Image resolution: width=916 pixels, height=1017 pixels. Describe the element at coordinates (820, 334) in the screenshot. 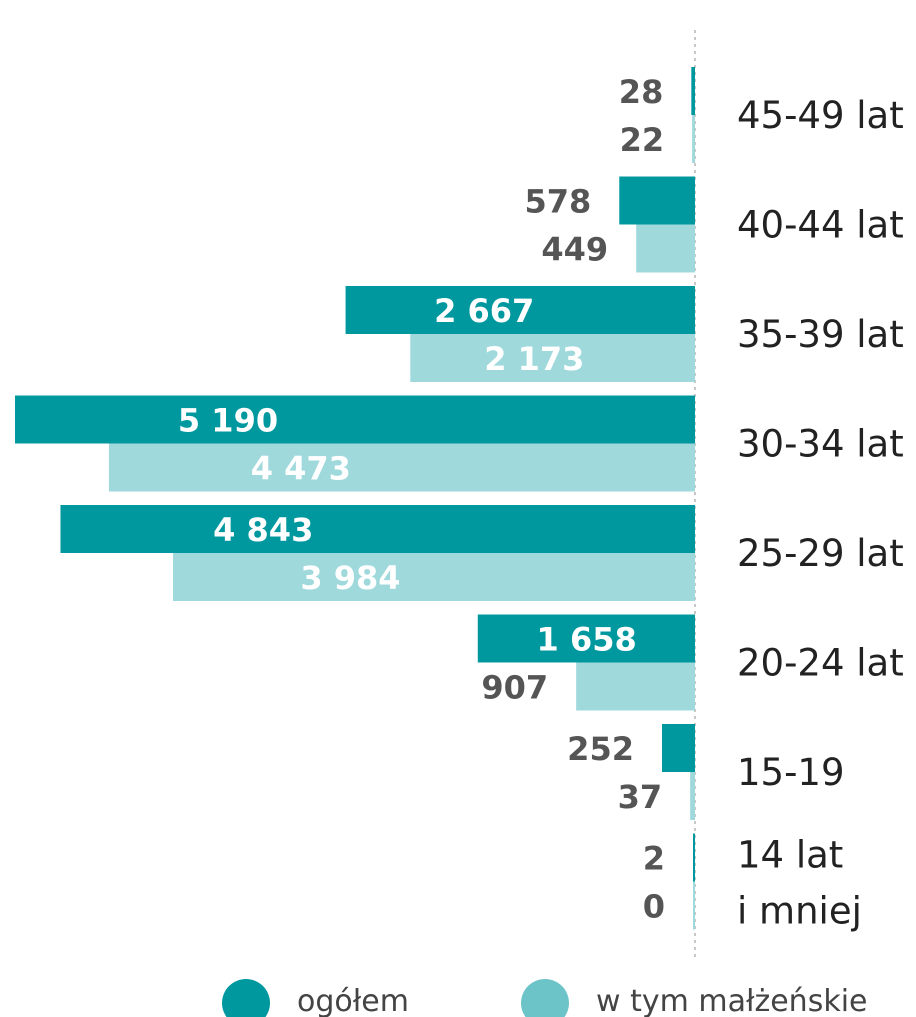

I see `category-label-2: 35-39 lat` at that location.